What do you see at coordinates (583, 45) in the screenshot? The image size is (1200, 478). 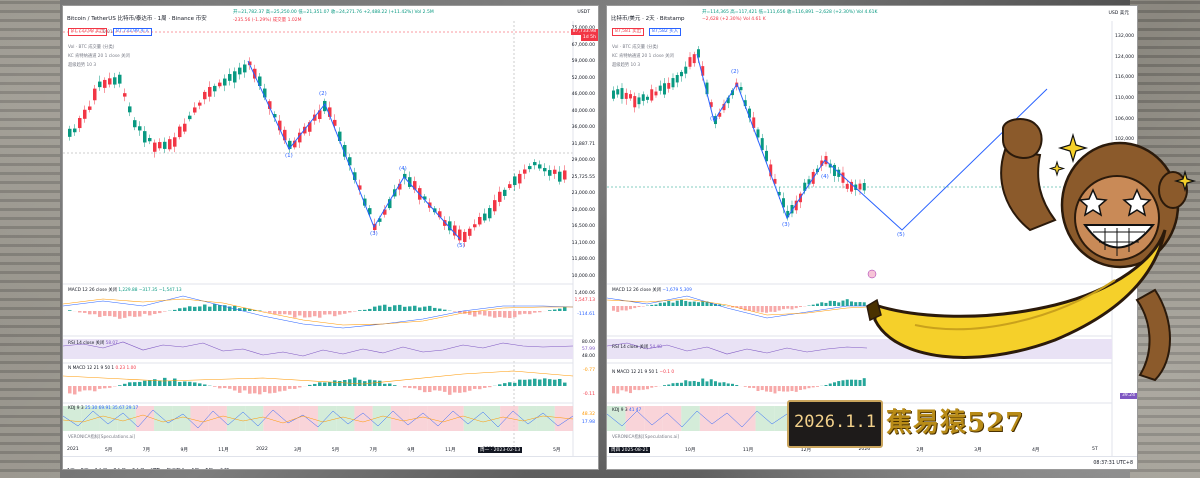 I see `left-y-tick: 67,000.00` at bounding box center [583, 45].